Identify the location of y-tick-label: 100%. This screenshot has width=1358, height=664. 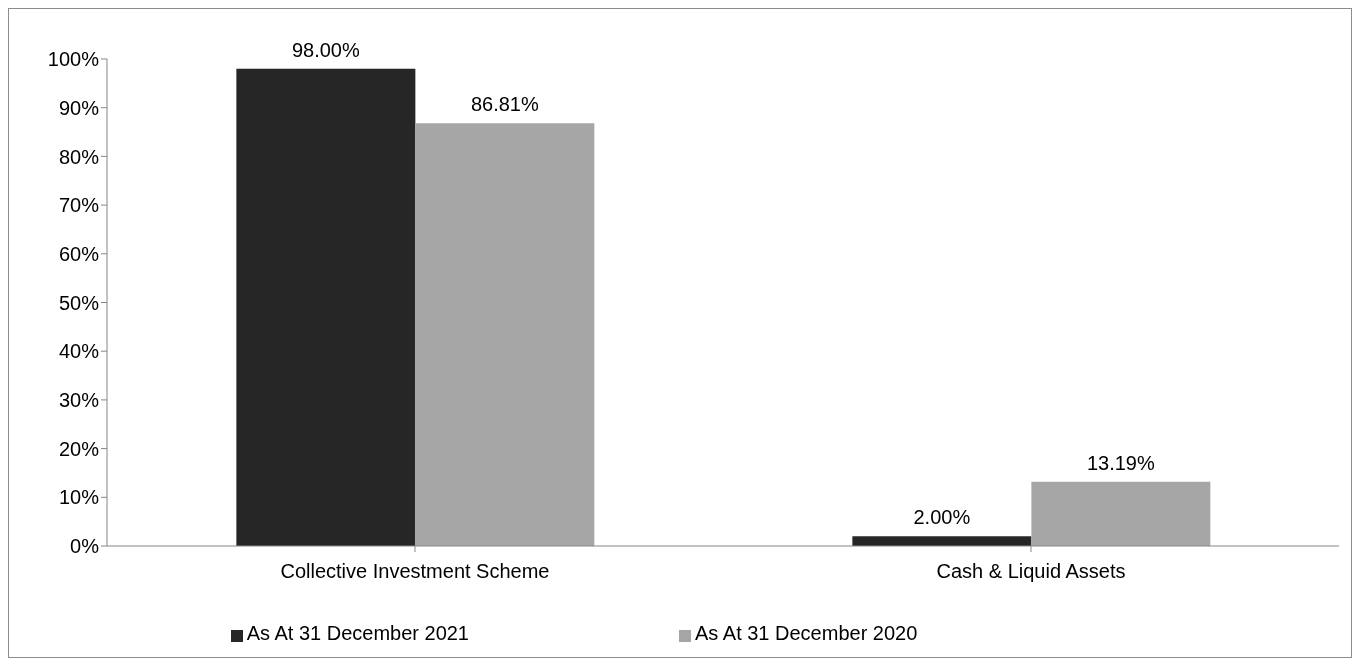
(73, 59).